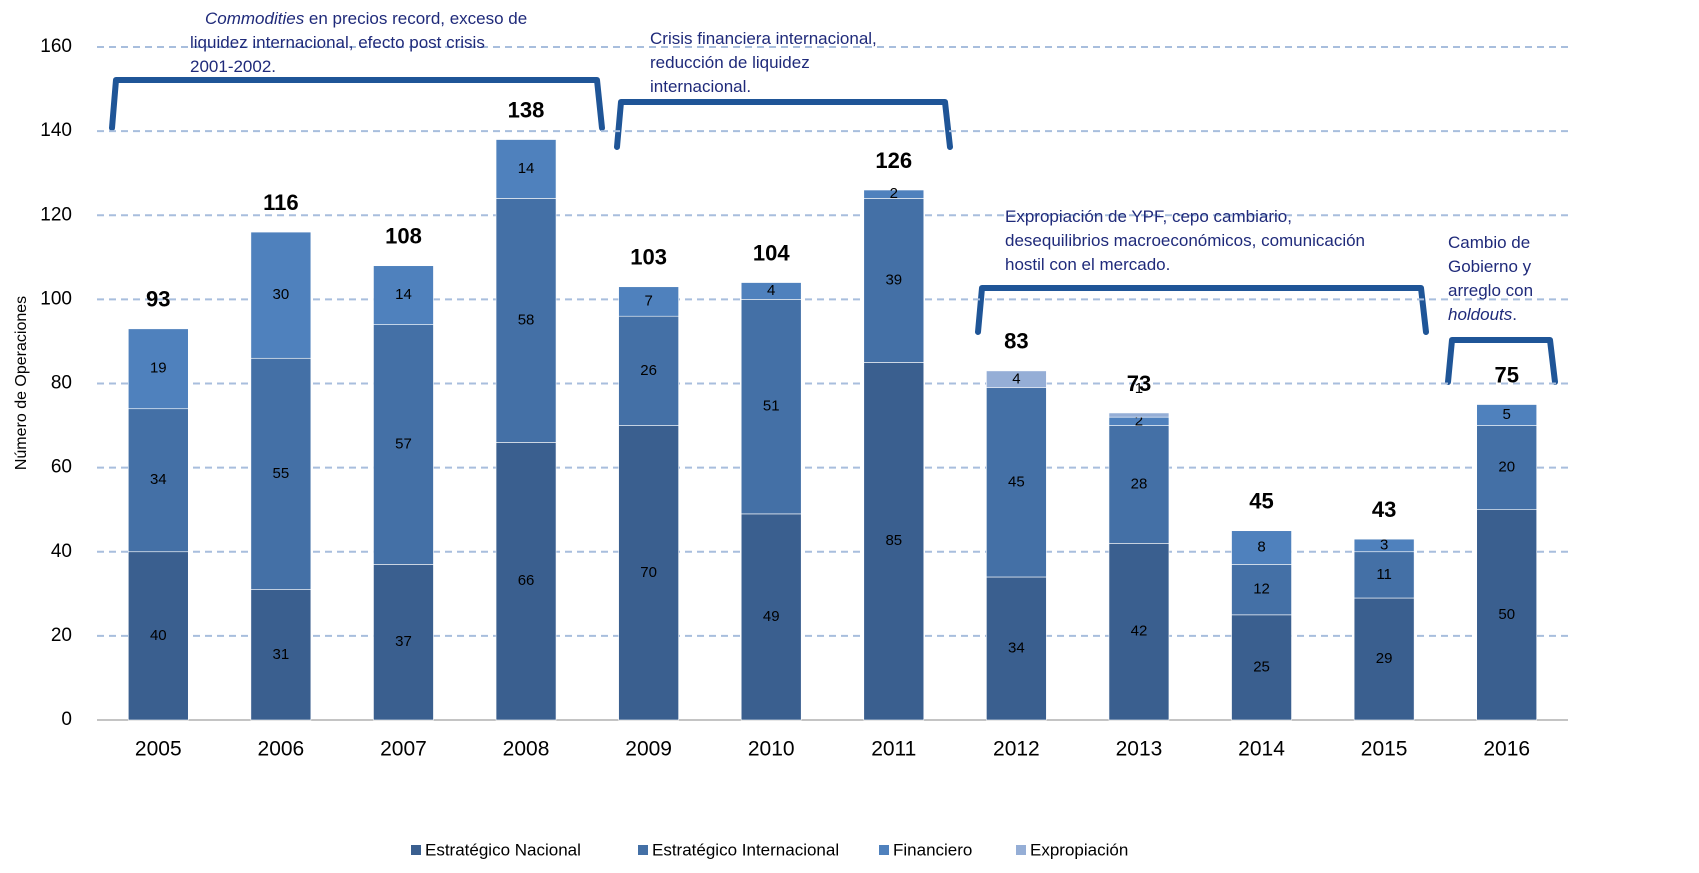  I want to click on annotation: arreglo con, so click(1490, 290).